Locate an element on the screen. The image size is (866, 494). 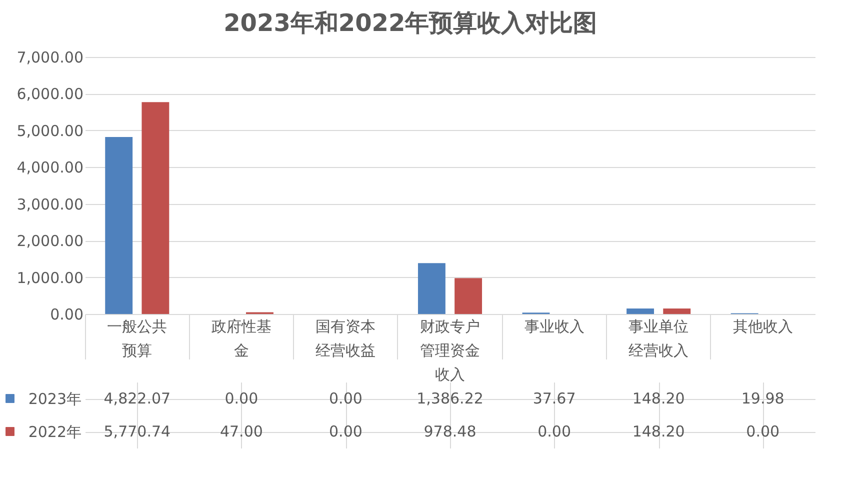
y-tick-label: 7,000.00 is located at coordinates (50, 57).